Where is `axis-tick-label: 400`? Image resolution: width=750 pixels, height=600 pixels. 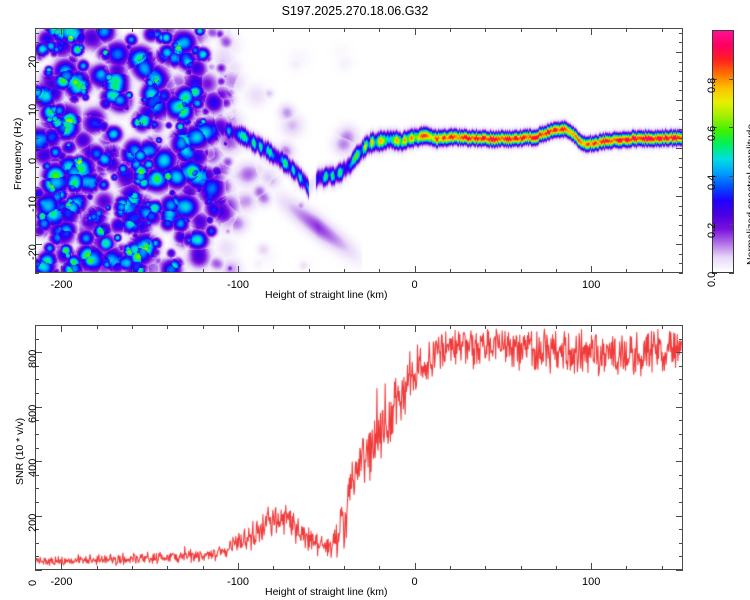
axis-tick-label: 400 is located at coordinates (33, 468).